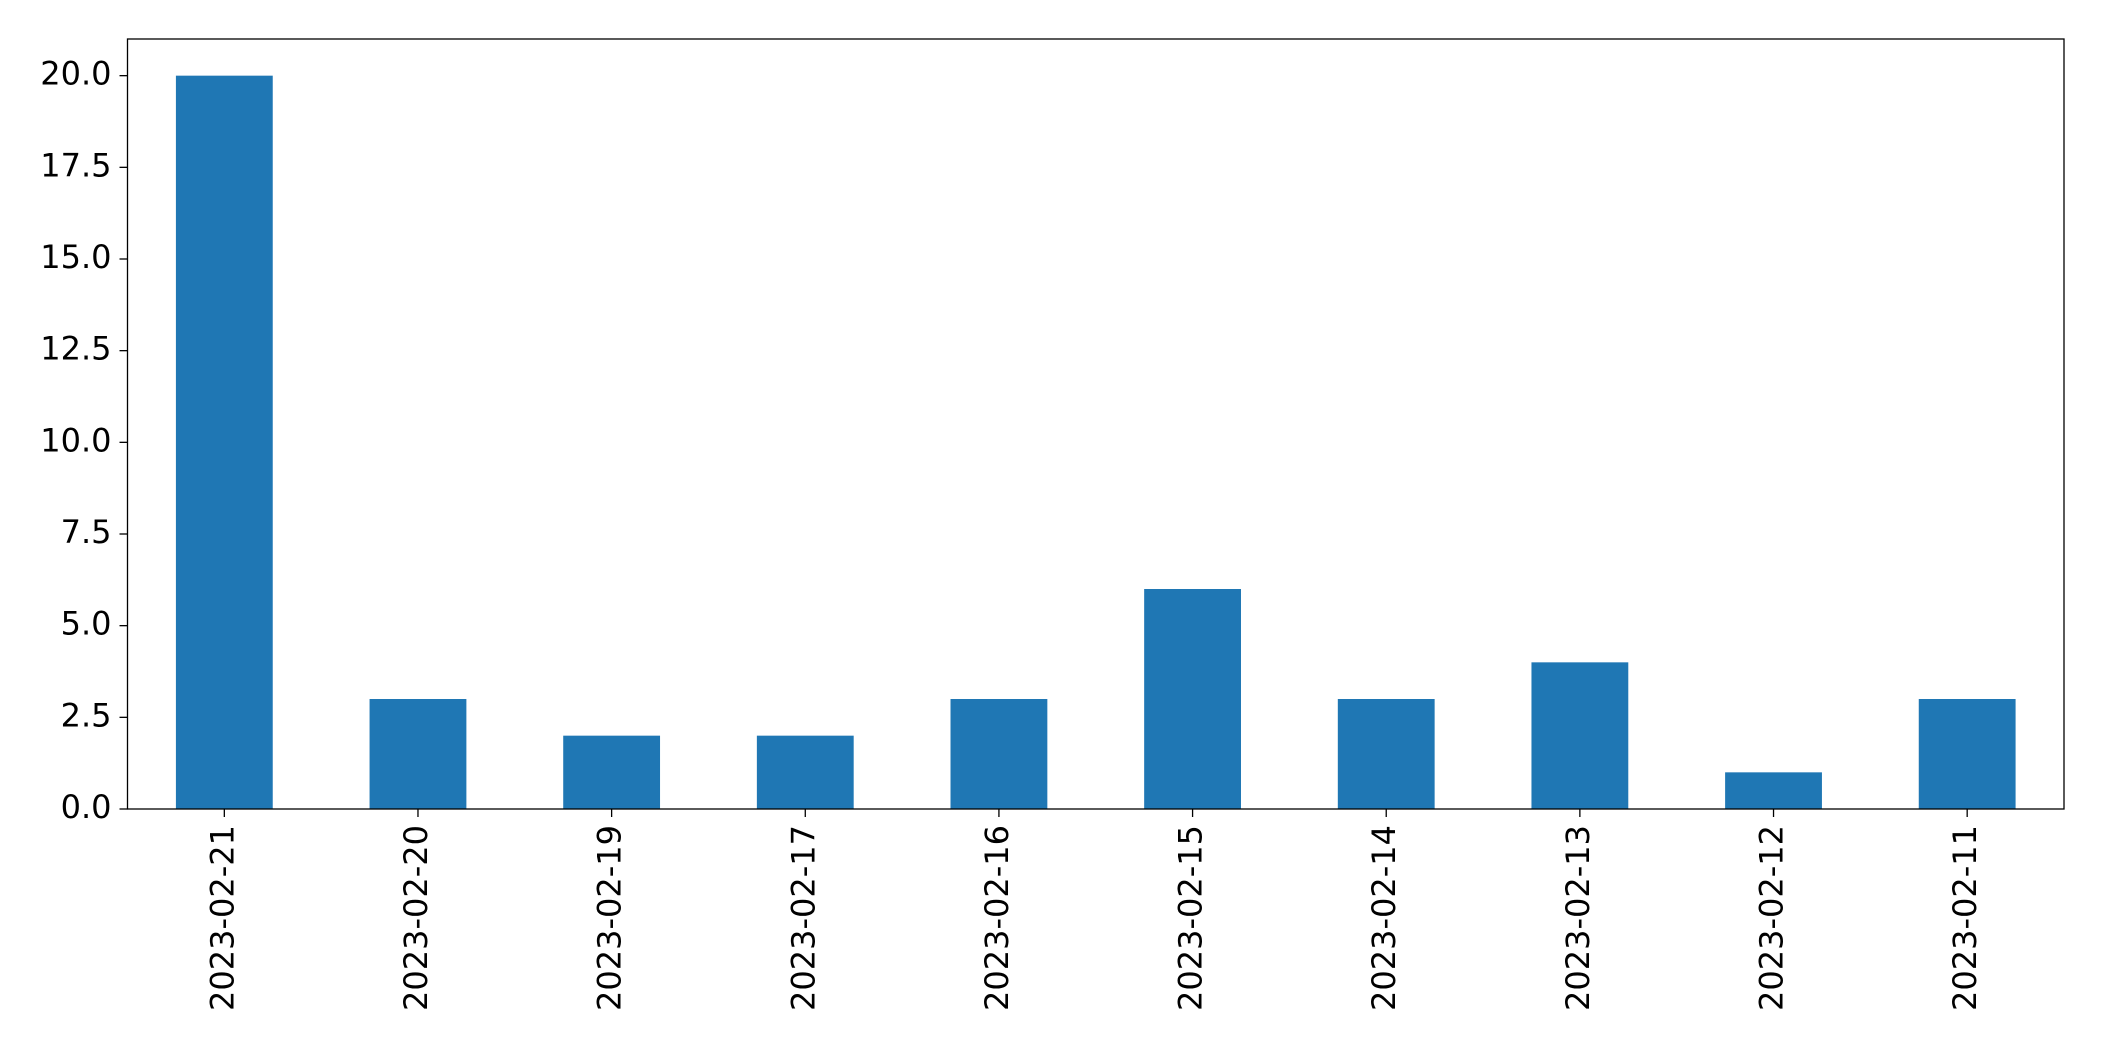  Describe the element at coordinates (416, 918) in the screenshot. I see `x-tick-label: 2023-02-20` at that location.